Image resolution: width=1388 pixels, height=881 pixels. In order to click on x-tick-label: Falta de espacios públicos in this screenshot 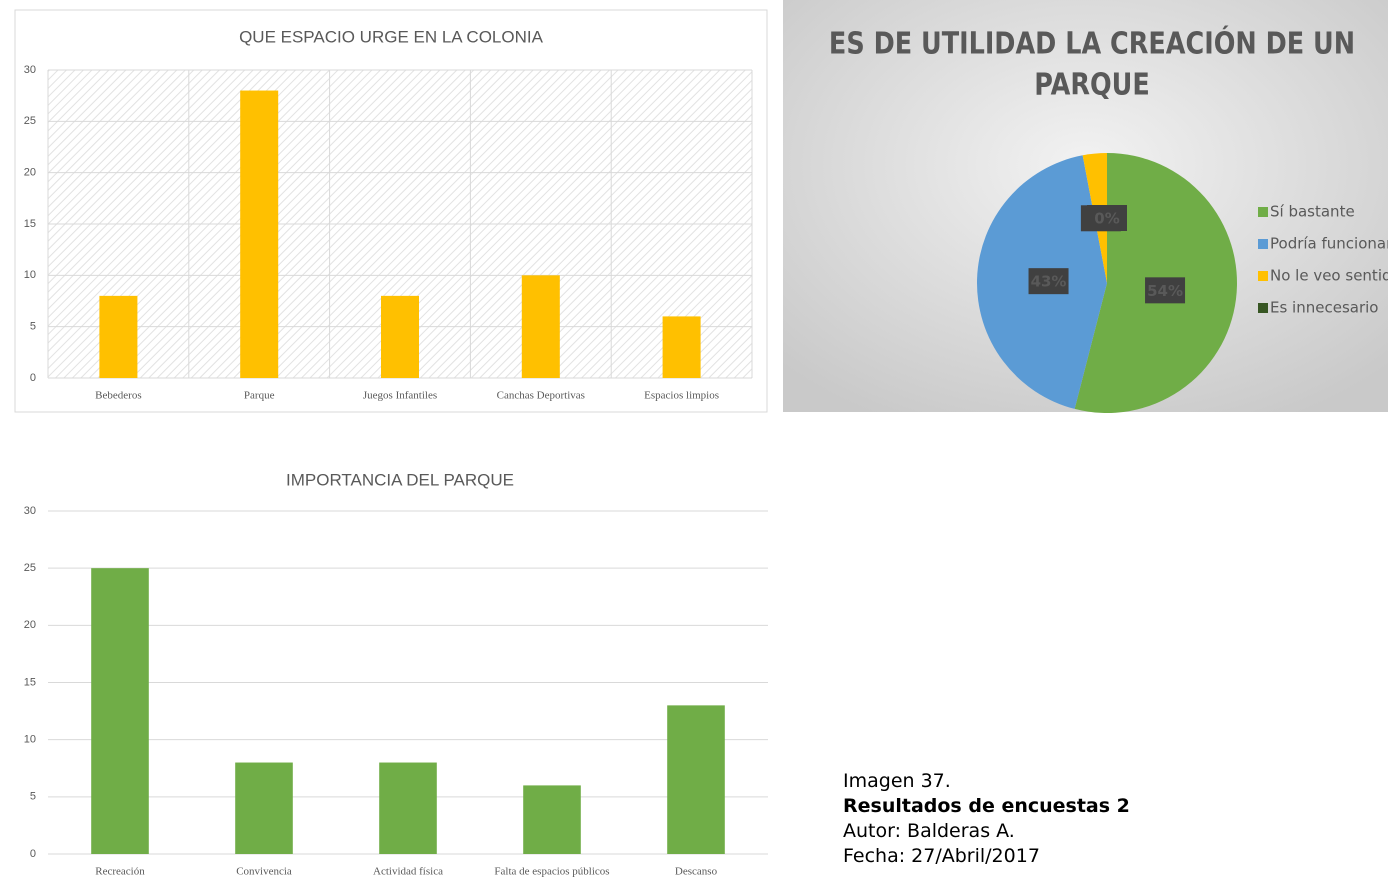, I will do `click(551, 872)`.